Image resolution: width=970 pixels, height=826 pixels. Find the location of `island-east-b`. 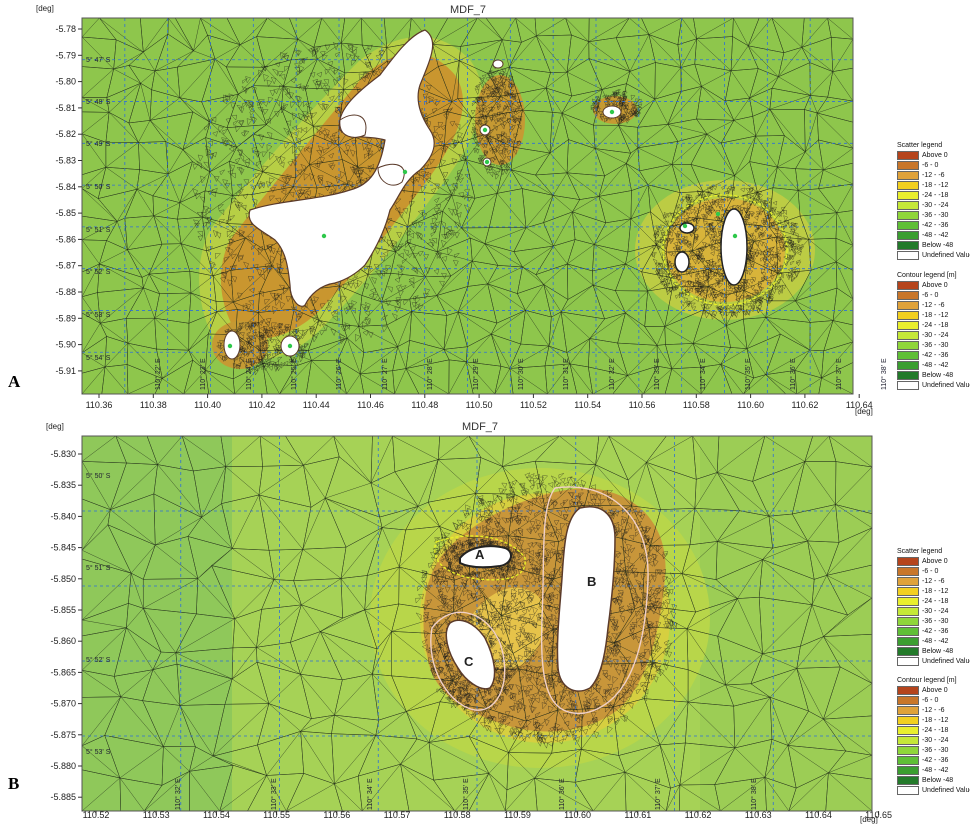

island-east-b is located at coordinates (734, 247).